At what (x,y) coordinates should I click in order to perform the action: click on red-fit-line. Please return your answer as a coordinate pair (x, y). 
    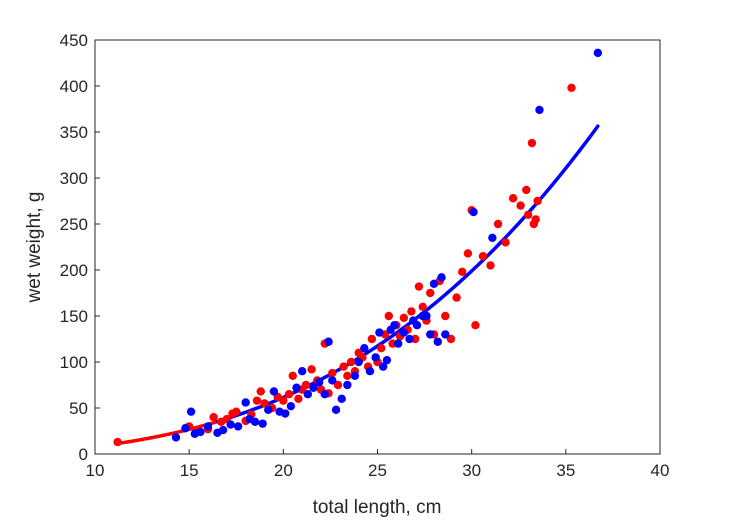
    Looking at the image, I should click on (167, 432).